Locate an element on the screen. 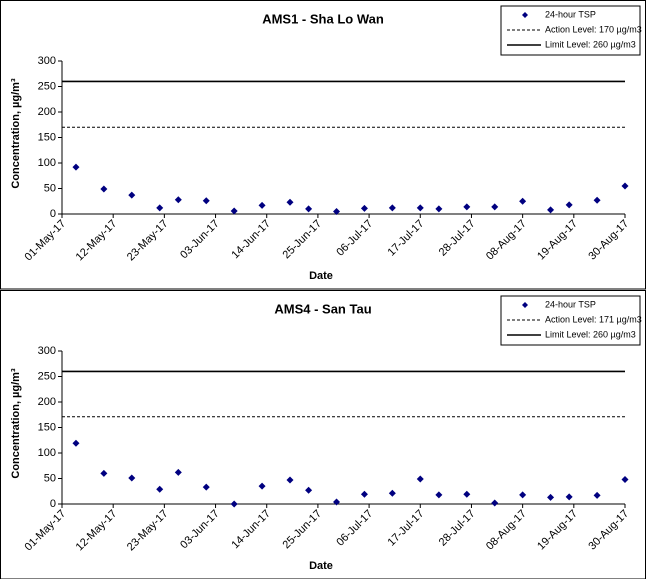  chart-title: AMS4 - San Tau is located at coordinates (322, 308).